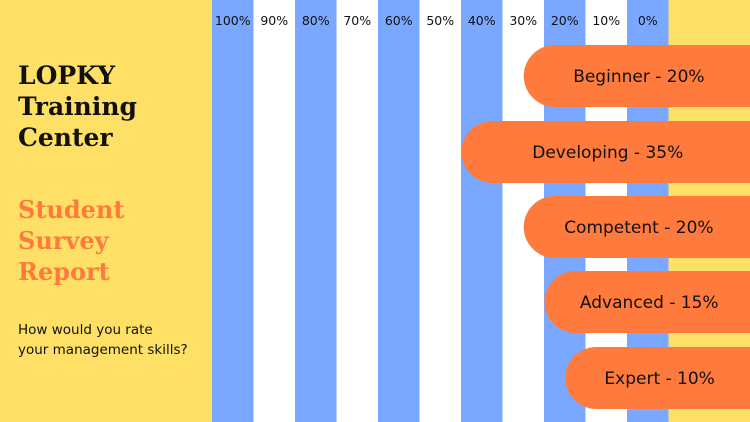 Image resolution: width=750 pixels, height=422 pixels. What do you see at coordinates (482, 20) in the screenshot?
I see `axis-tick-label: 40%` at bounding box center [482, 20].